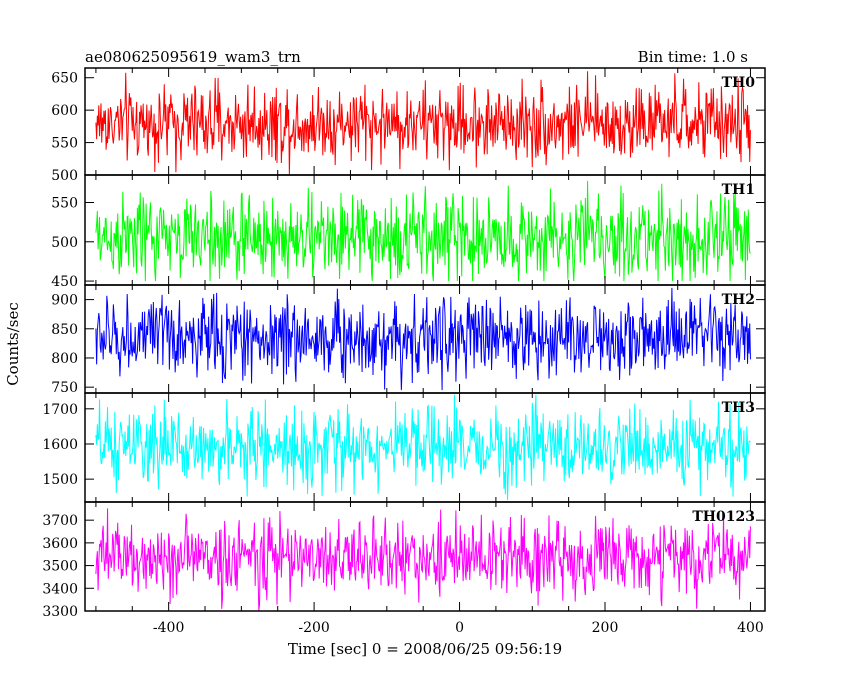 This screenshot has height=680, width=850. What do you see at coordinates (423, 339) in the screenshot?
I see `series-line-th2` at bounding box center [423, 339].